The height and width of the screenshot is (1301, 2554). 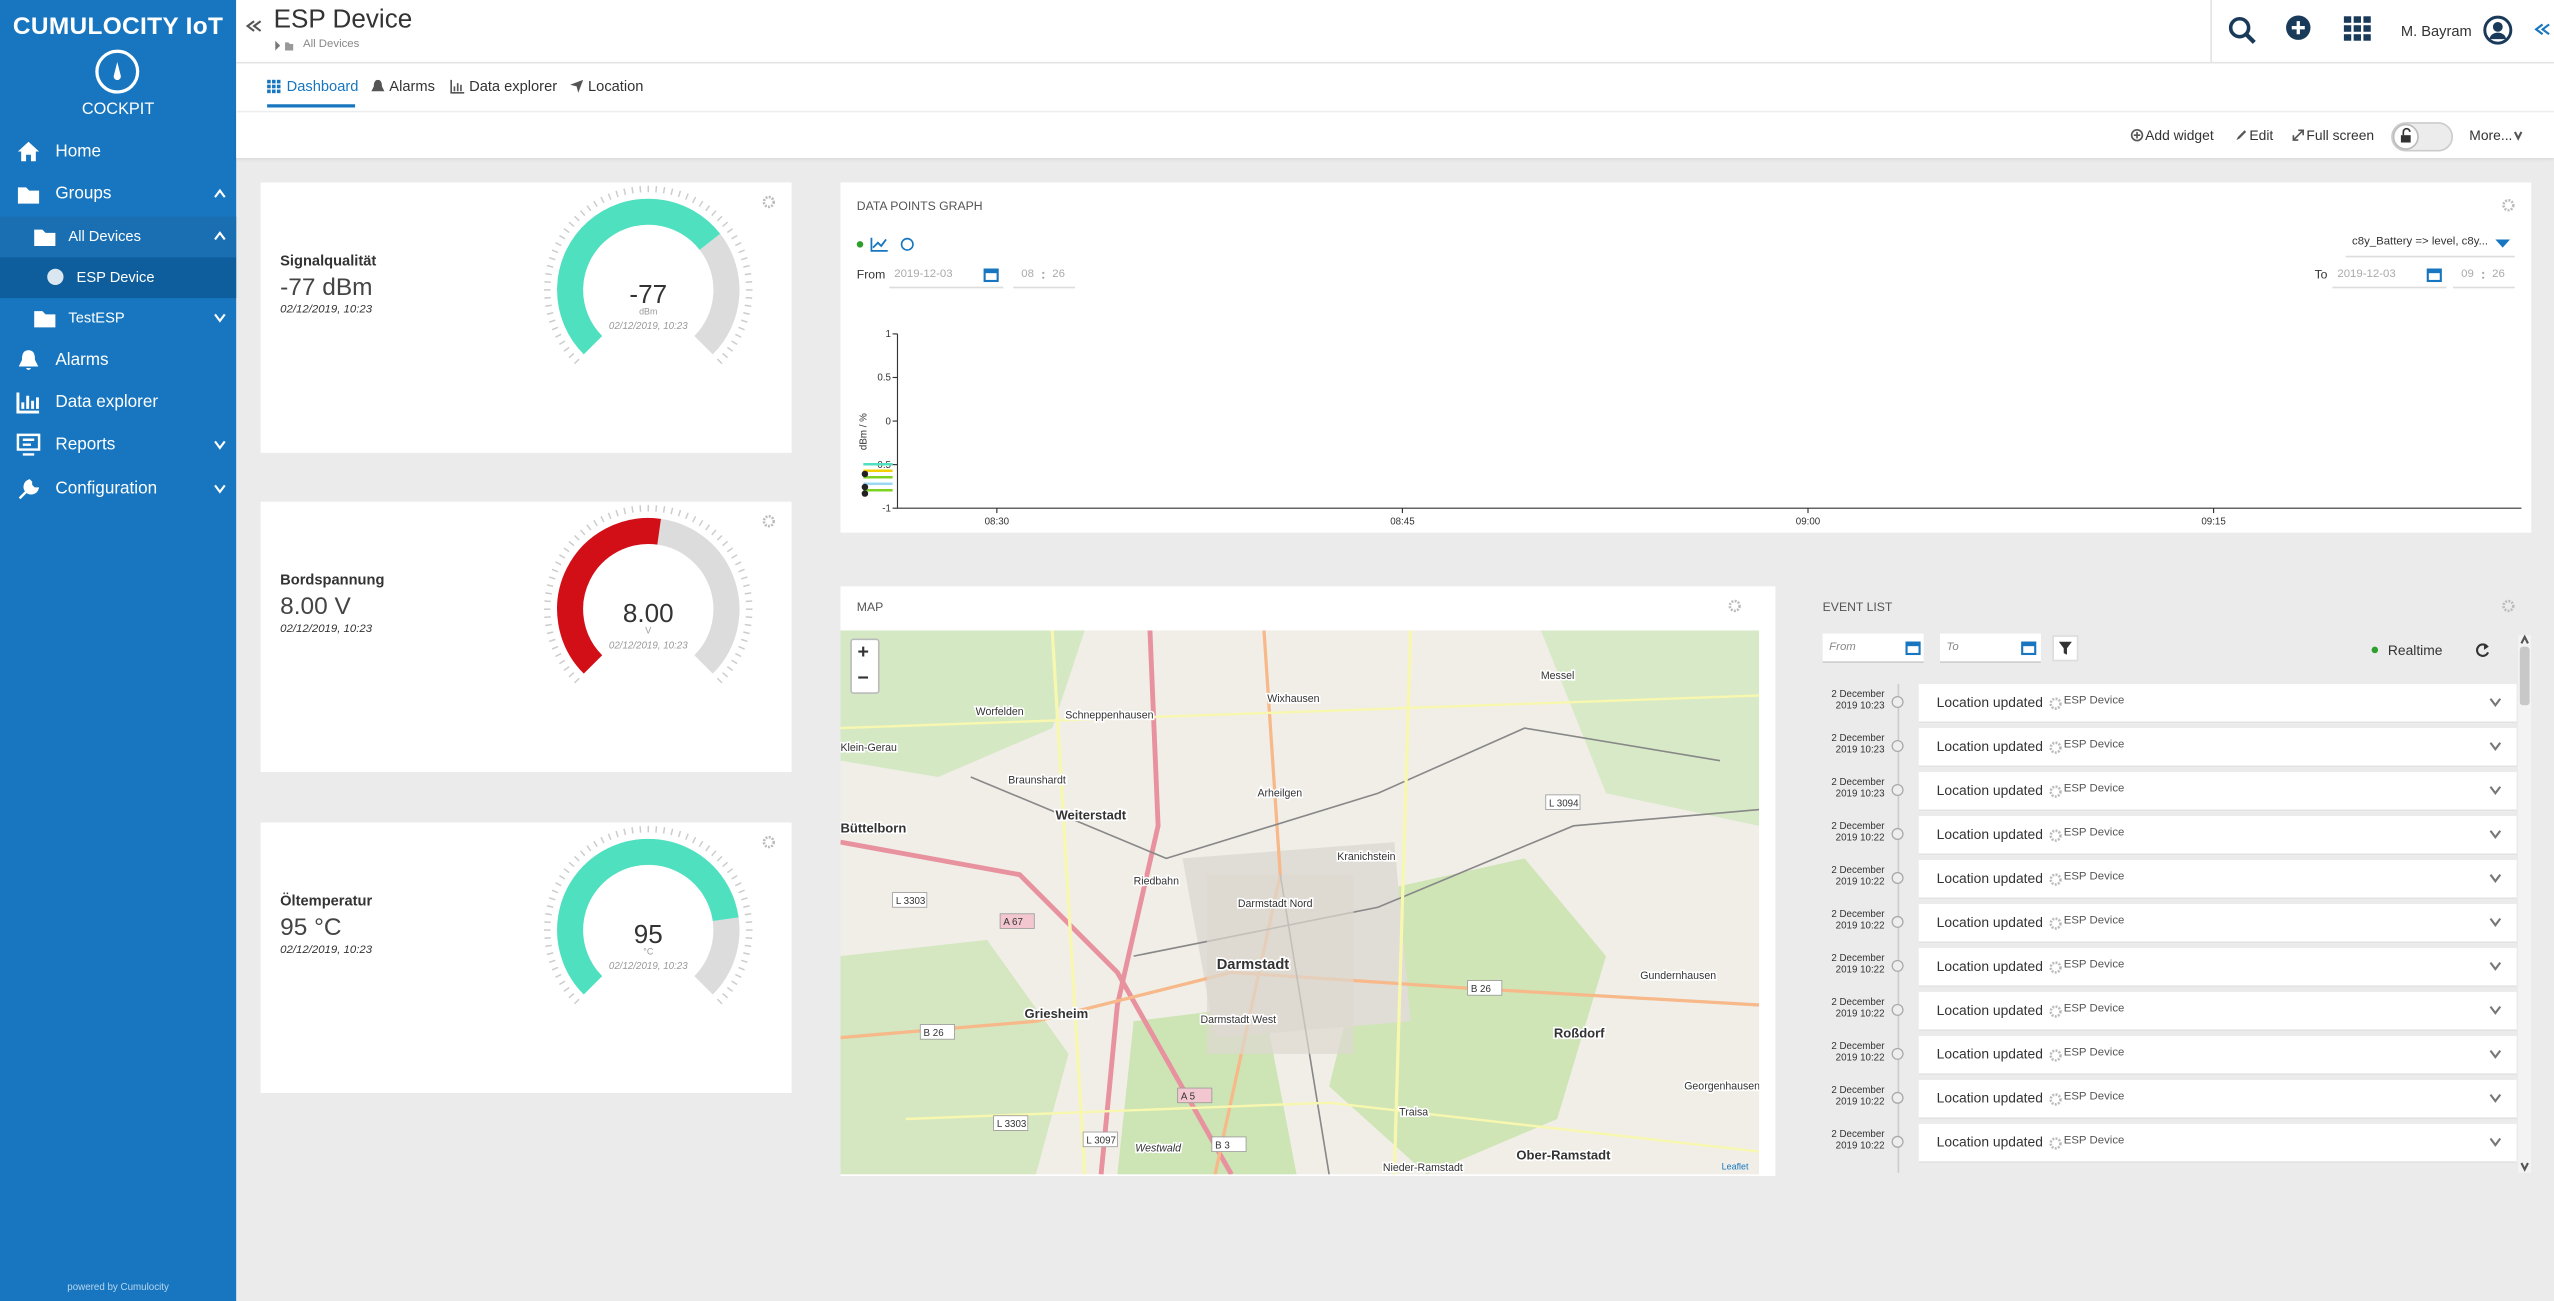 What do you see at coordinates (863, 677) in the screenshot?
I see `zoom-out: −` at bounding box center [863, 677].